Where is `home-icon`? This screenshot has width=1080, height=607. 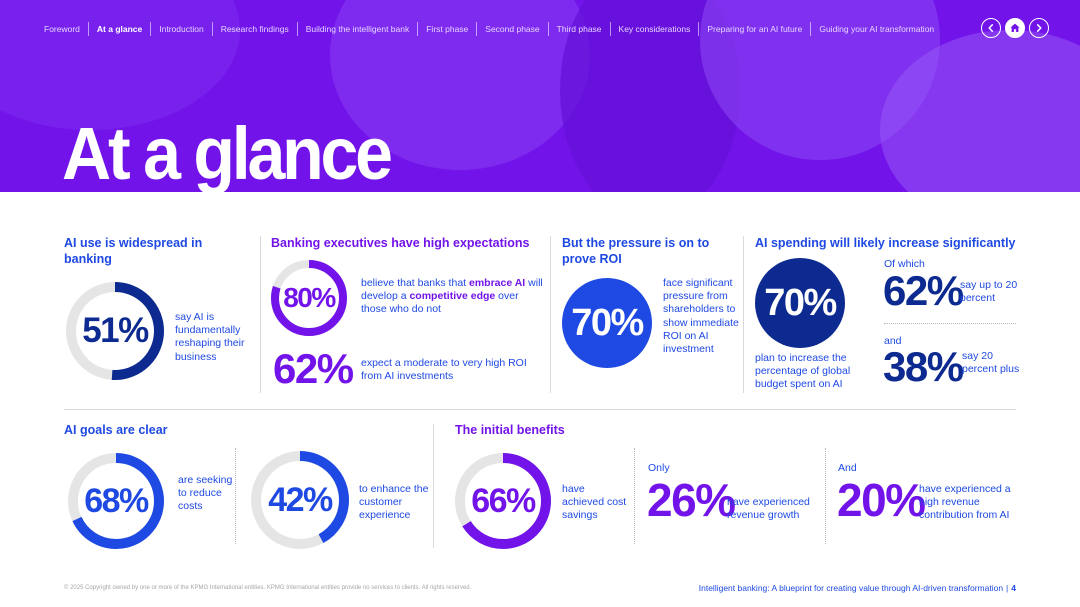
home-icon is located at coordinates (1015, 27).